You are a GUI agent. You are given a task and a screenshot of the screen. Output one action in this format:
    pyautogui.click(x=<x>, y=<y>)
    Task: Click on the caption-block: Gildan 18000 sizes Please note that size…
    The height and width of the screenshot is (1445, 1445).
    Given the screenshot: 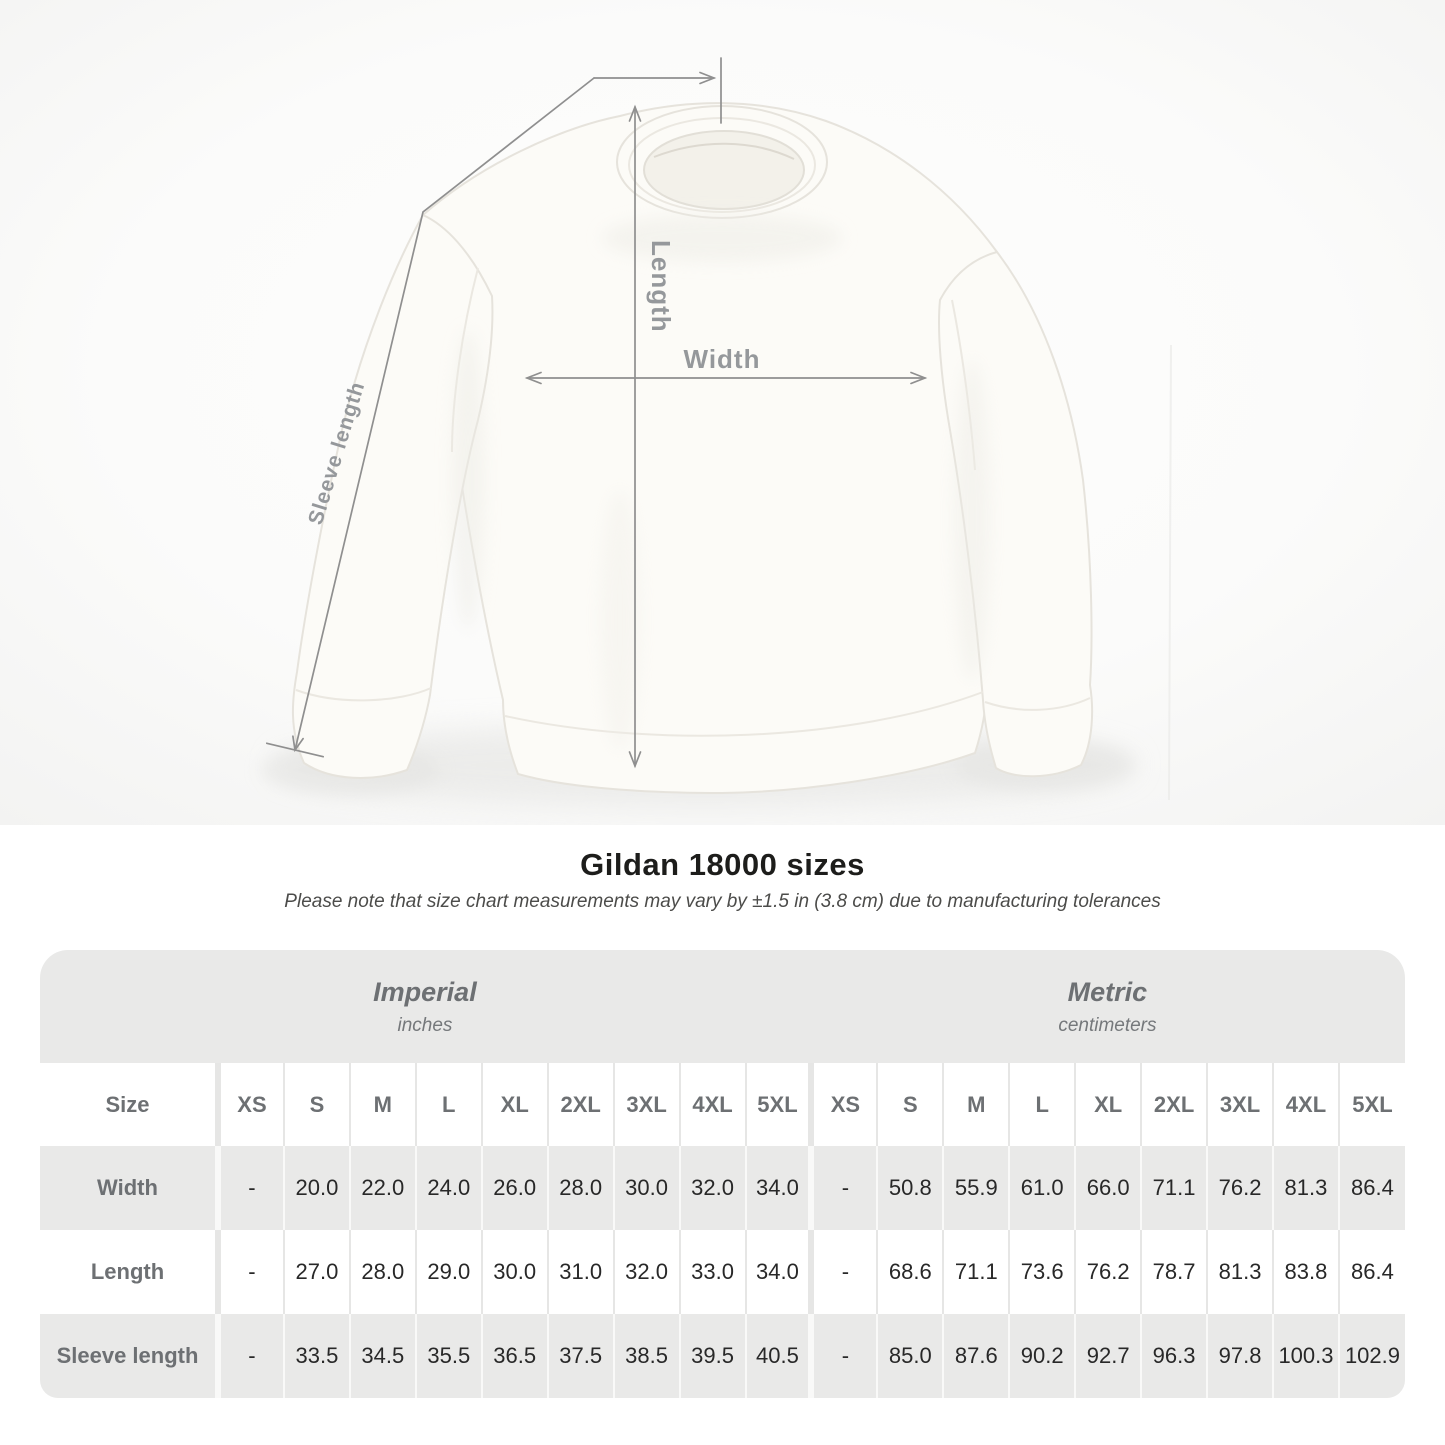 What is the action you would take?
    pyautogui.click(x=722, y=869)
    